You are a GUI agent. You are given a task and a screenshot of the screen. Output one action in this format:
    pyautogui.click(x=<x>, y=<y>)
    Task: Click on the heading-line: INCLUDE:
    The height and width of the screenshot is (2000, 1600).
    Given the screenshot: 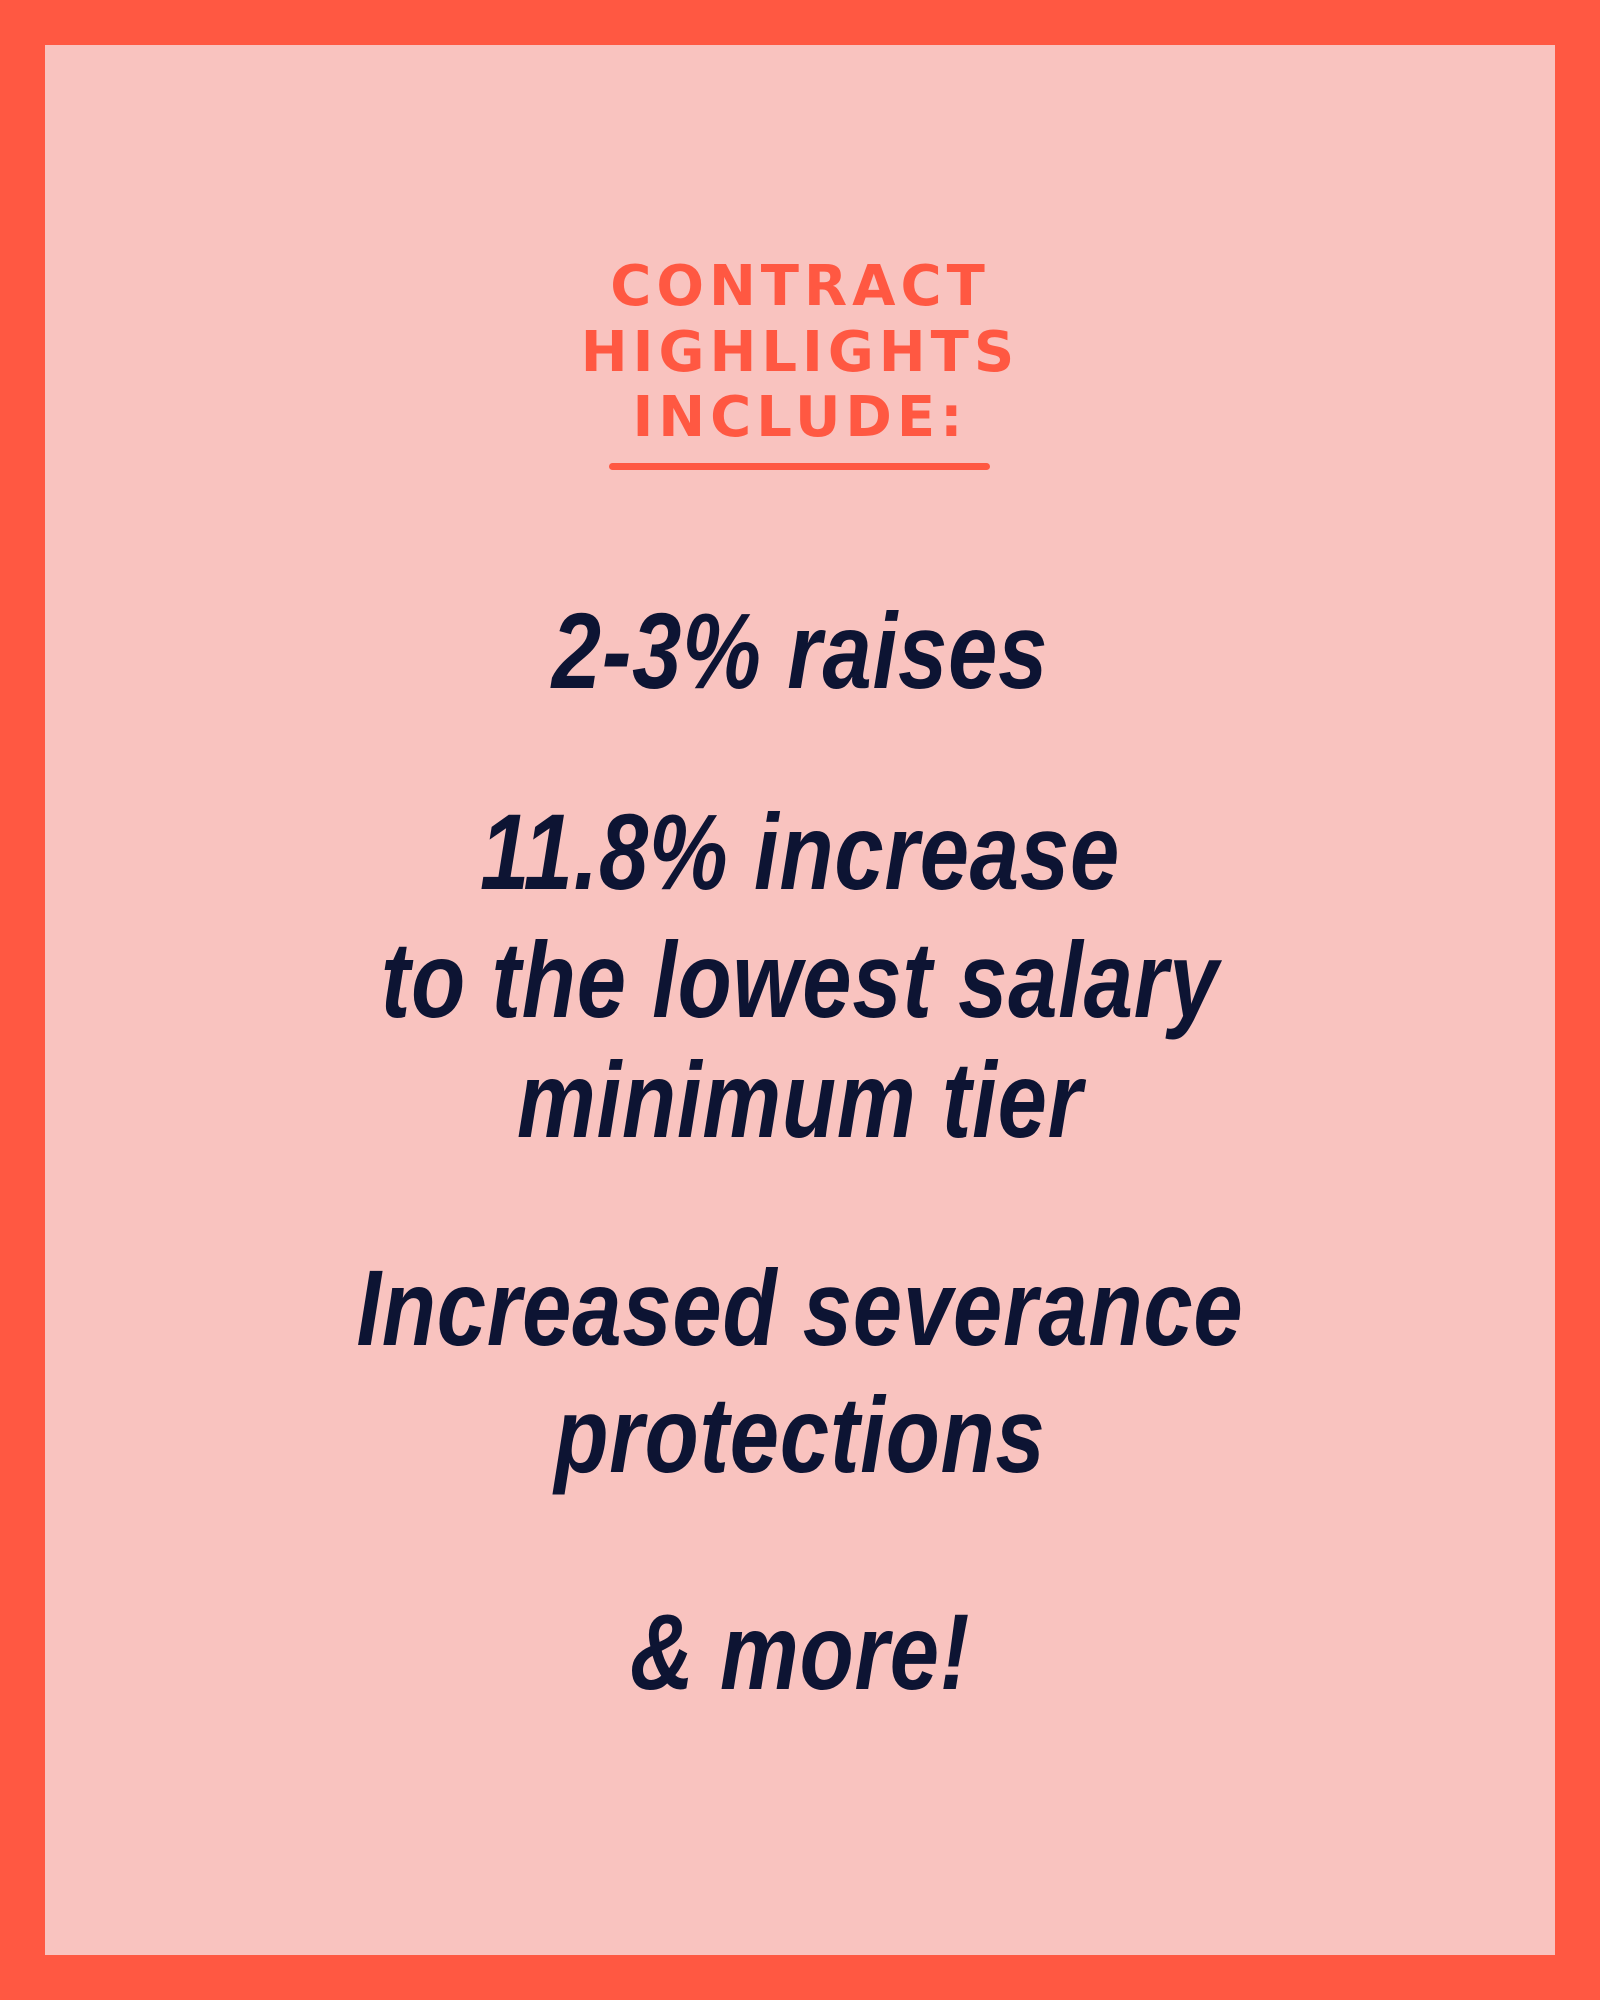 What is the action you would take?
    pyautogui.click(x=800, y=417)
    